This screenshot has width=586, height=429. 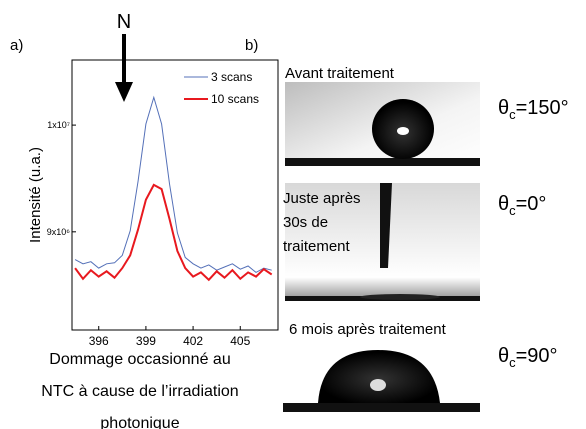 I want to click on photo-caption: 30s de, so click(x=305, y=222).